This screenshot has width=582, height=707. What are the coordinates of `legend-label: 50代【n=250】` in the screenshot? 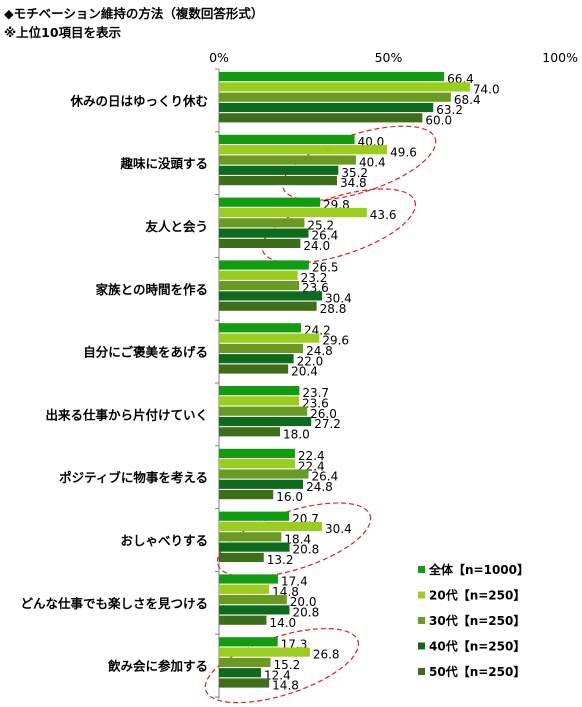 It's located at (477, 671).